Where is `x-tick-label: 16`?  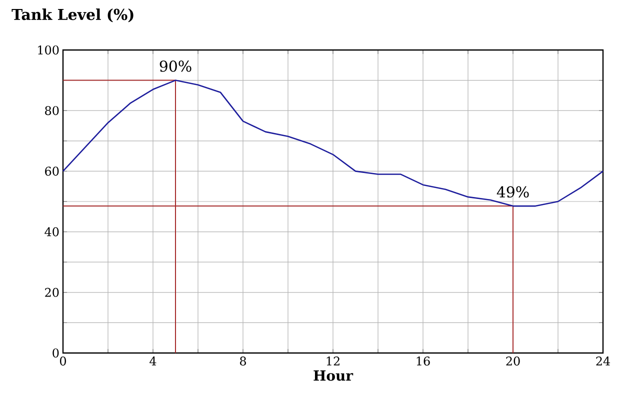
x-tick-label: 16 is located at coordinates (423, 361).